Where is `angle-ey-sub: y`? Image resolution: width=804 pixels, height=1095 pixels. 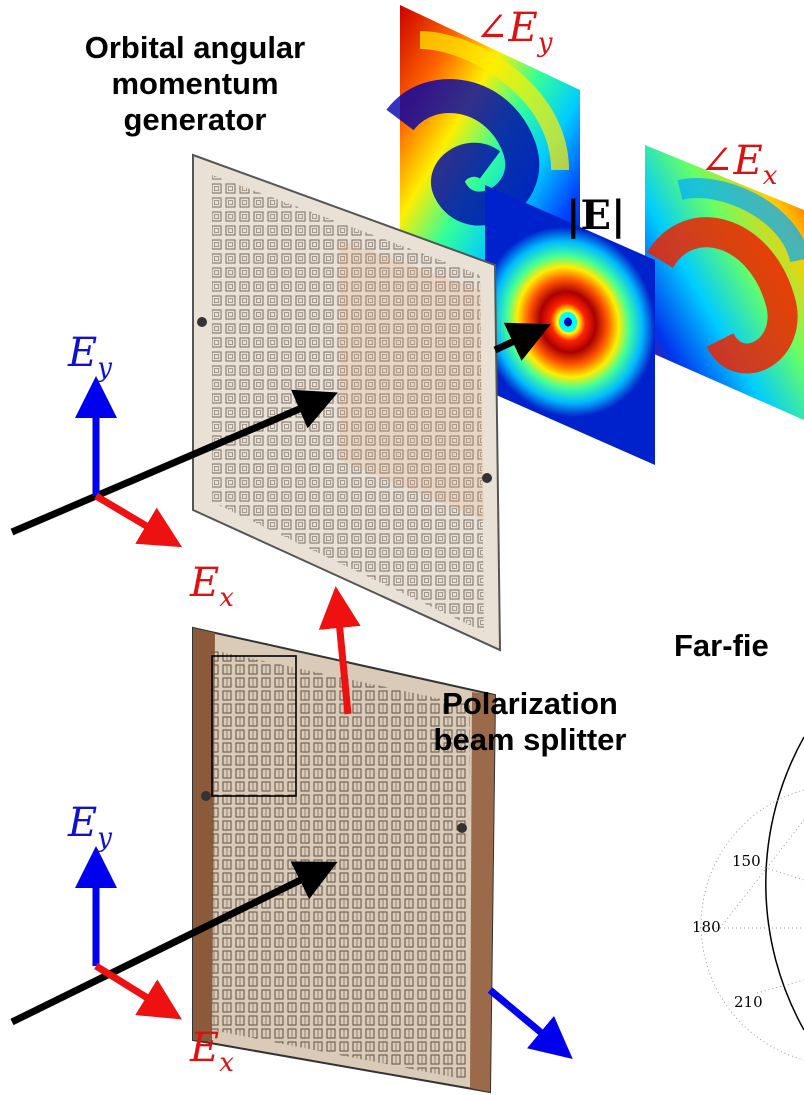 angle-ey-sub: y is located at coordinates (545, 43).